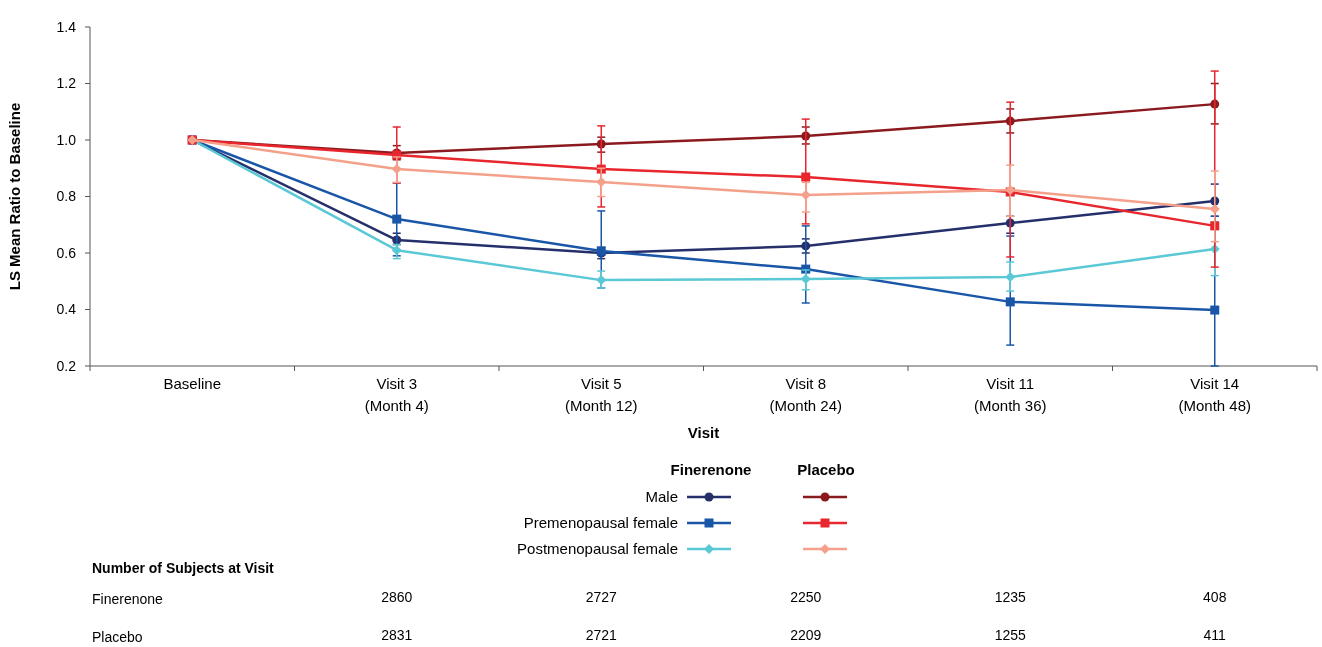  Describe the element at coordinates (600, 523) in the screenshot. I see `legend-label: Premenopausal female` at that location.